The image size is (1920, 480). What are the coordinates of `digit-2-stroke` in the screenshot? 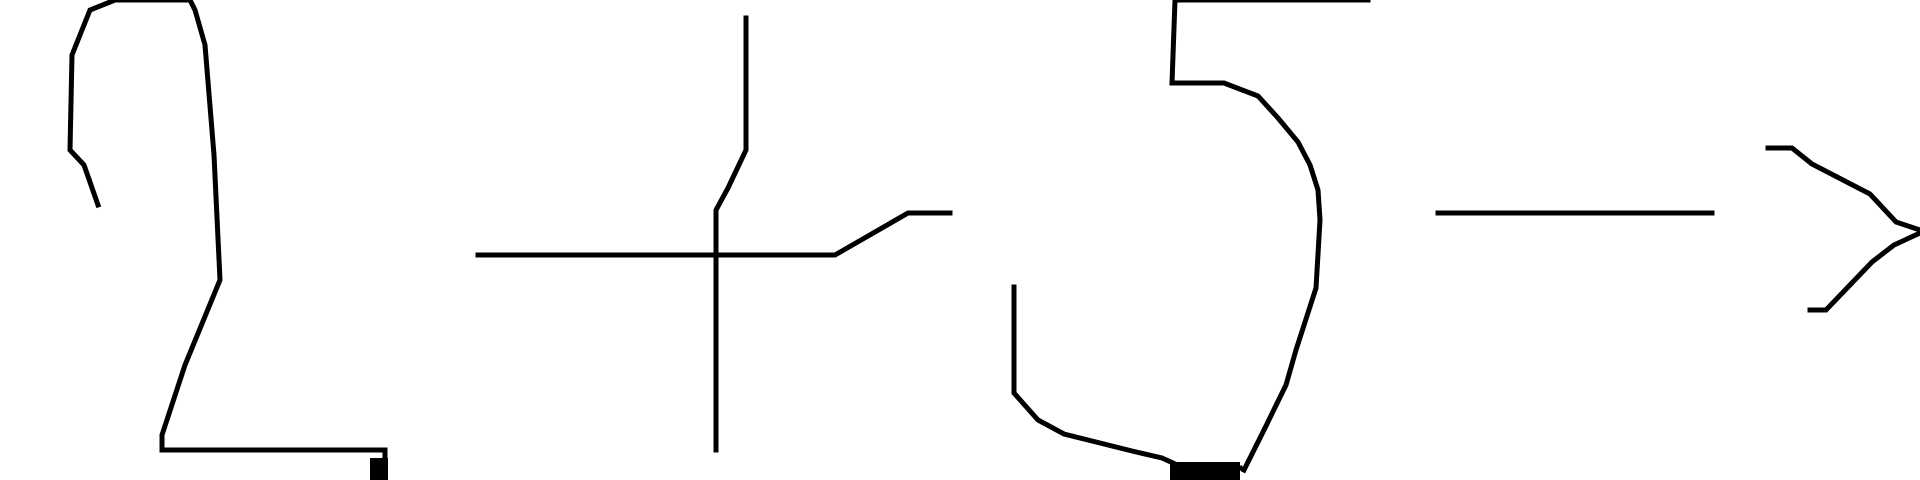 It's located at (379, 469).